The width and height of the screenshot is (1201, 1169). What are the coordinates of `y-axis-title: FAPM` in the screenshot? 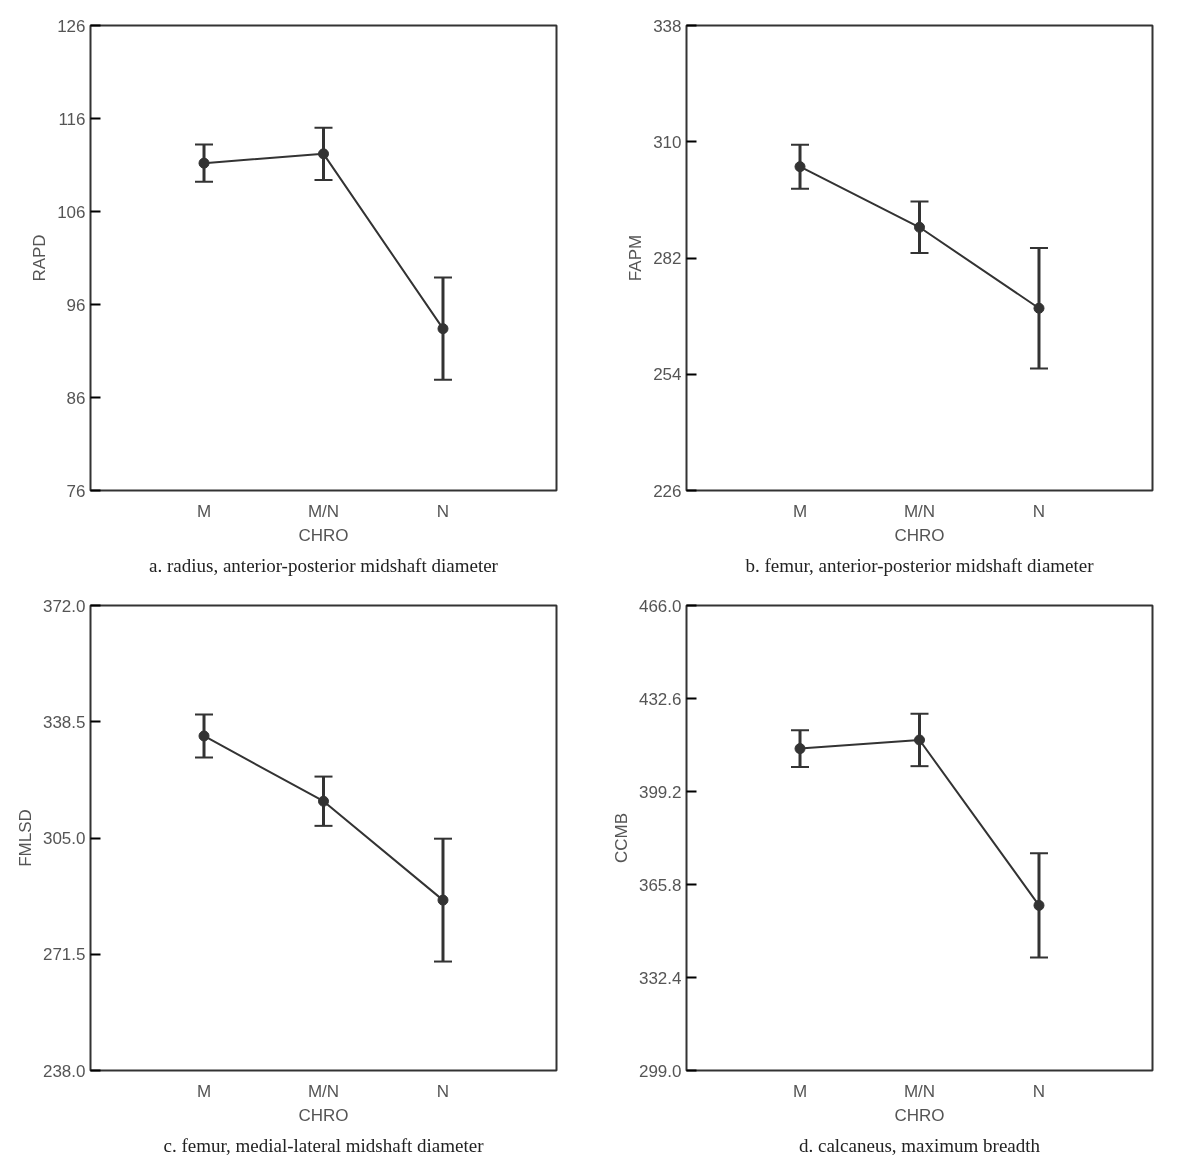 It's located at (636, 258).